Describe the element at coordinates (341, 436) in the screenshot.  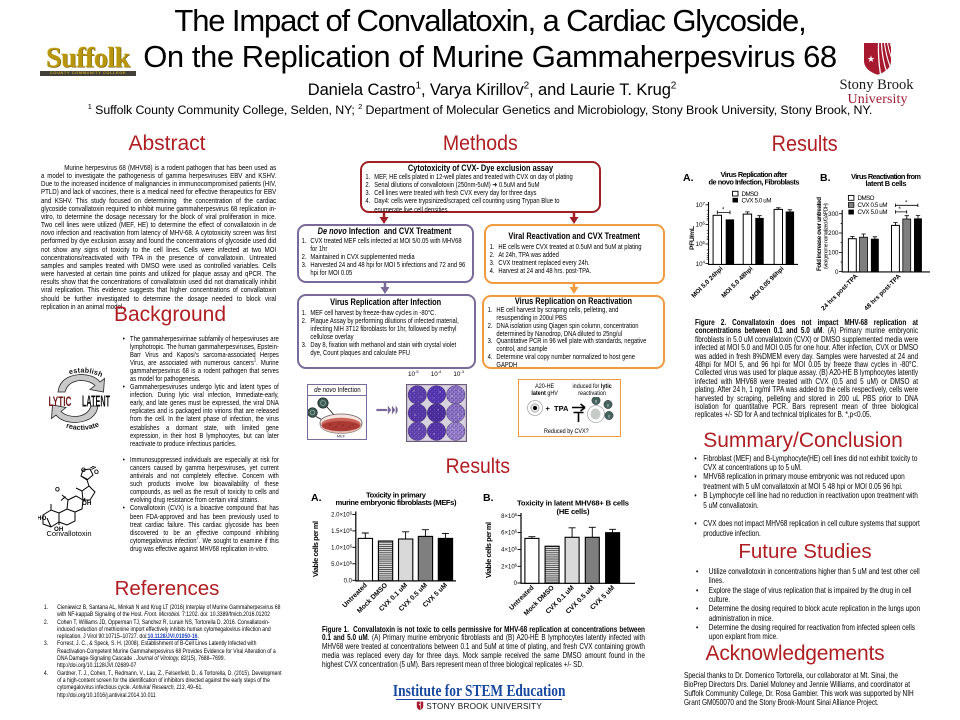
I see `svg-text: MEF` at that location.